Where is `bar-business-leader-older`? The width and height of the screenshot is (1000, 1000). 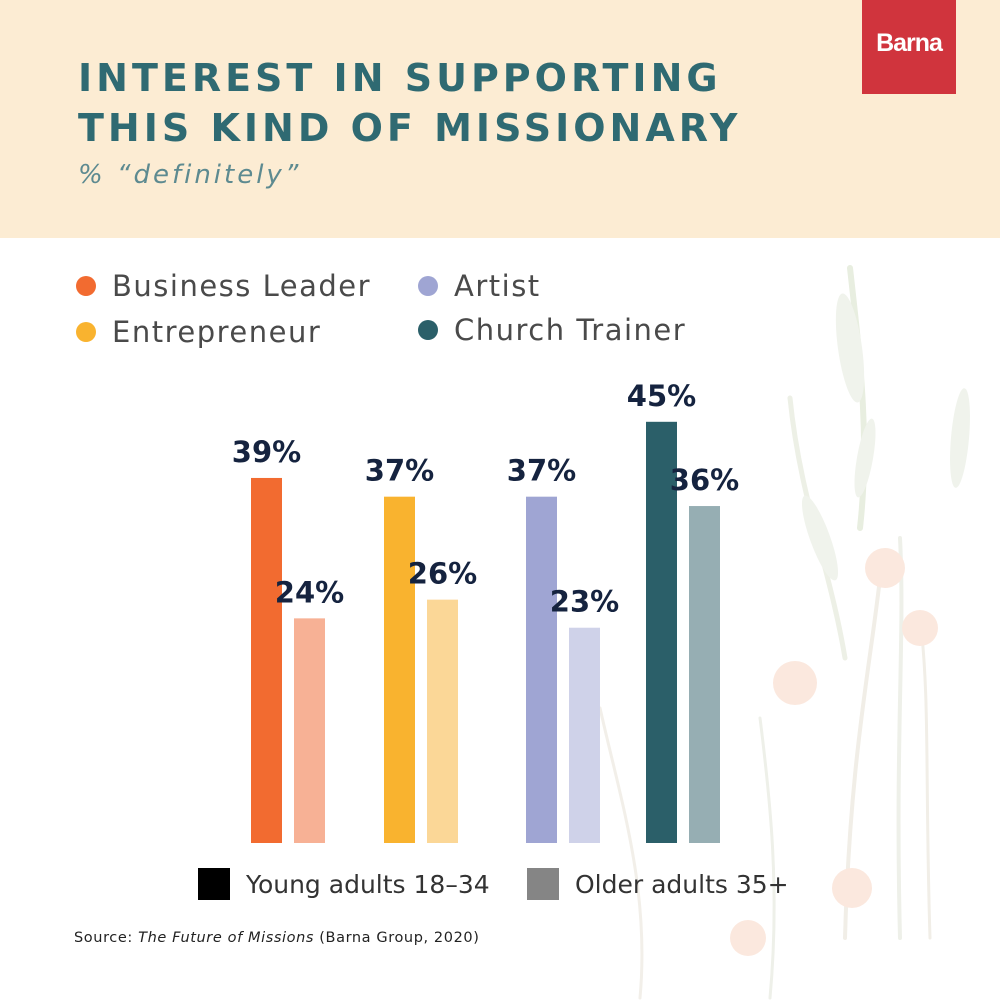 bar-business-leader-older is located at coordinates (309, 730).